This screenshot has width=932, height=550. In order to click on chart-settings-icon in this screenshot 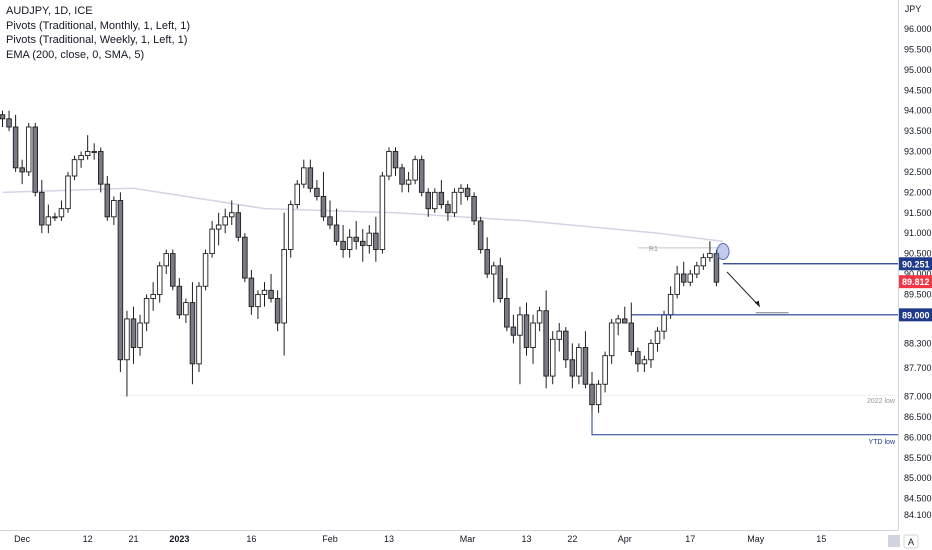, I will do `click(894, 541)`.